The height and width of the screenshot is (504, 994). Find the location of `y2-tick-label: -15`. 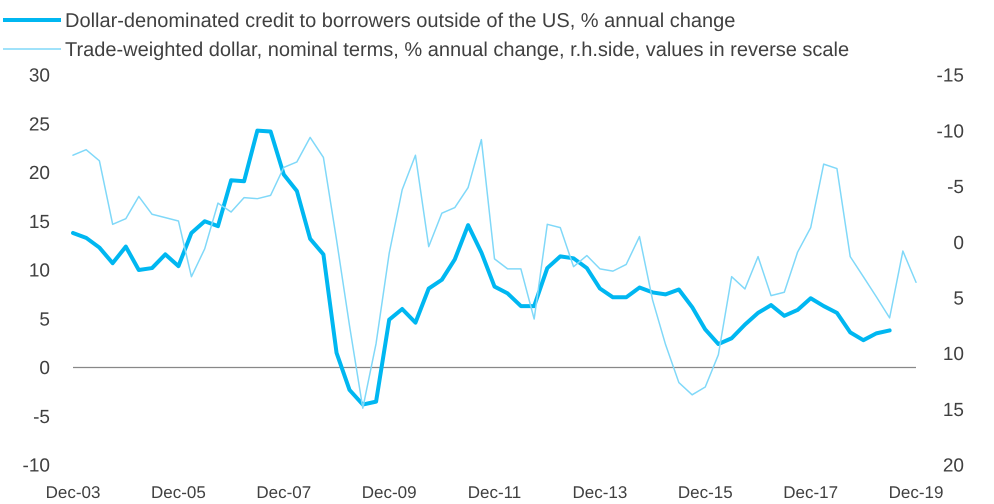

y2-tick-label: -15 is located at coordinates (950, 76).